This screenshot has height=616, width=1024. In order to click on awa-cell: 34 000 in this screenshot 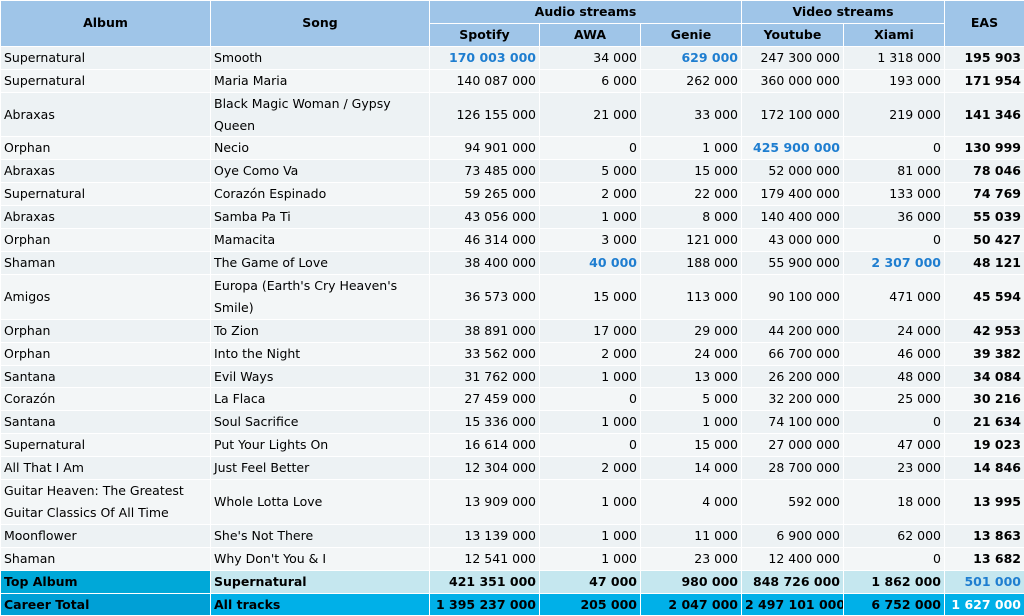, I will do `click(590, 57)`.